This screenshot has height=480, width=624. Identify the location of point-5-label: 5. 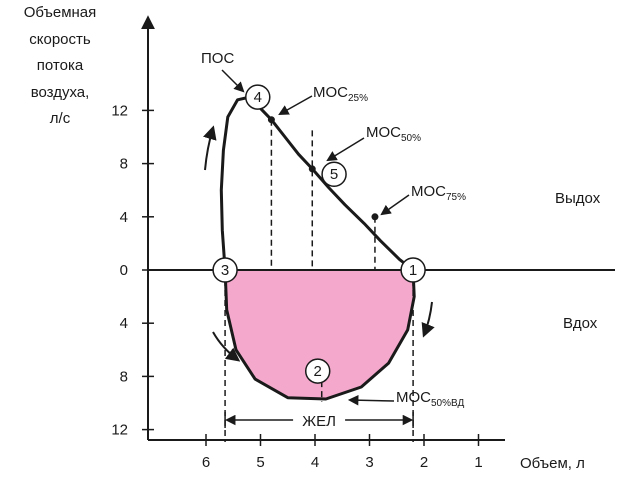
(334, 174).